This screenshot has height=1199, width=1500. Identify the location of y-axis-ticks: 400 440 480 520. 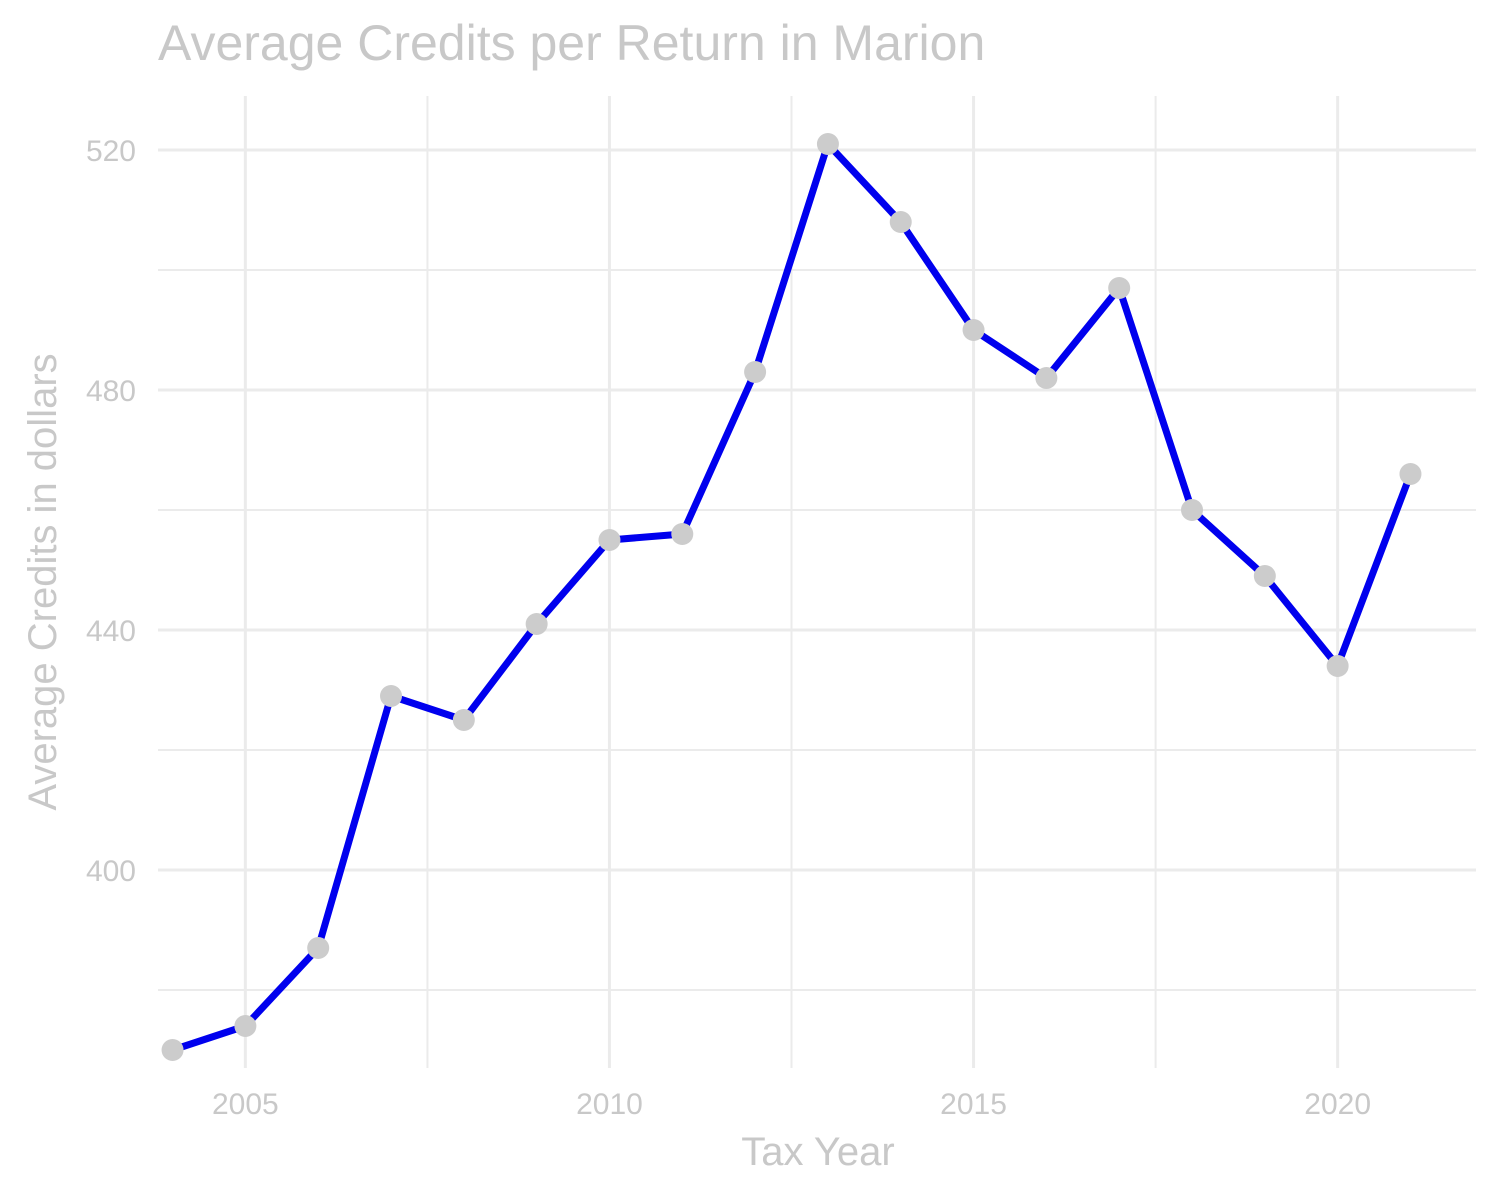
(111, 511).